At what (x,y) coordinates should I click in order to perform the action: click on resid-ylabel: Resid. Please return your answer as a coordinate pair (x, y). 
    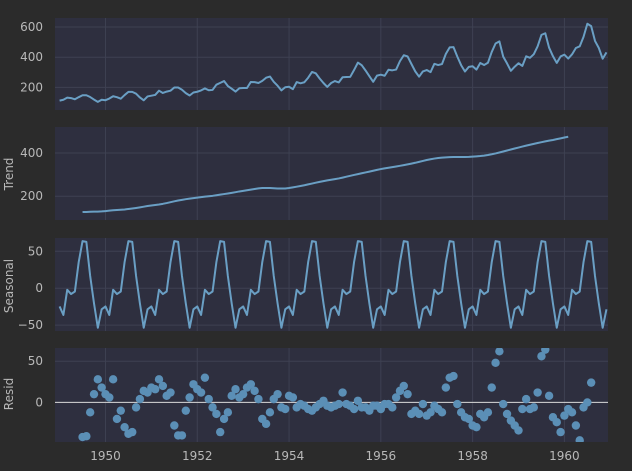
    Looking at the image, I should click on (9, 394).